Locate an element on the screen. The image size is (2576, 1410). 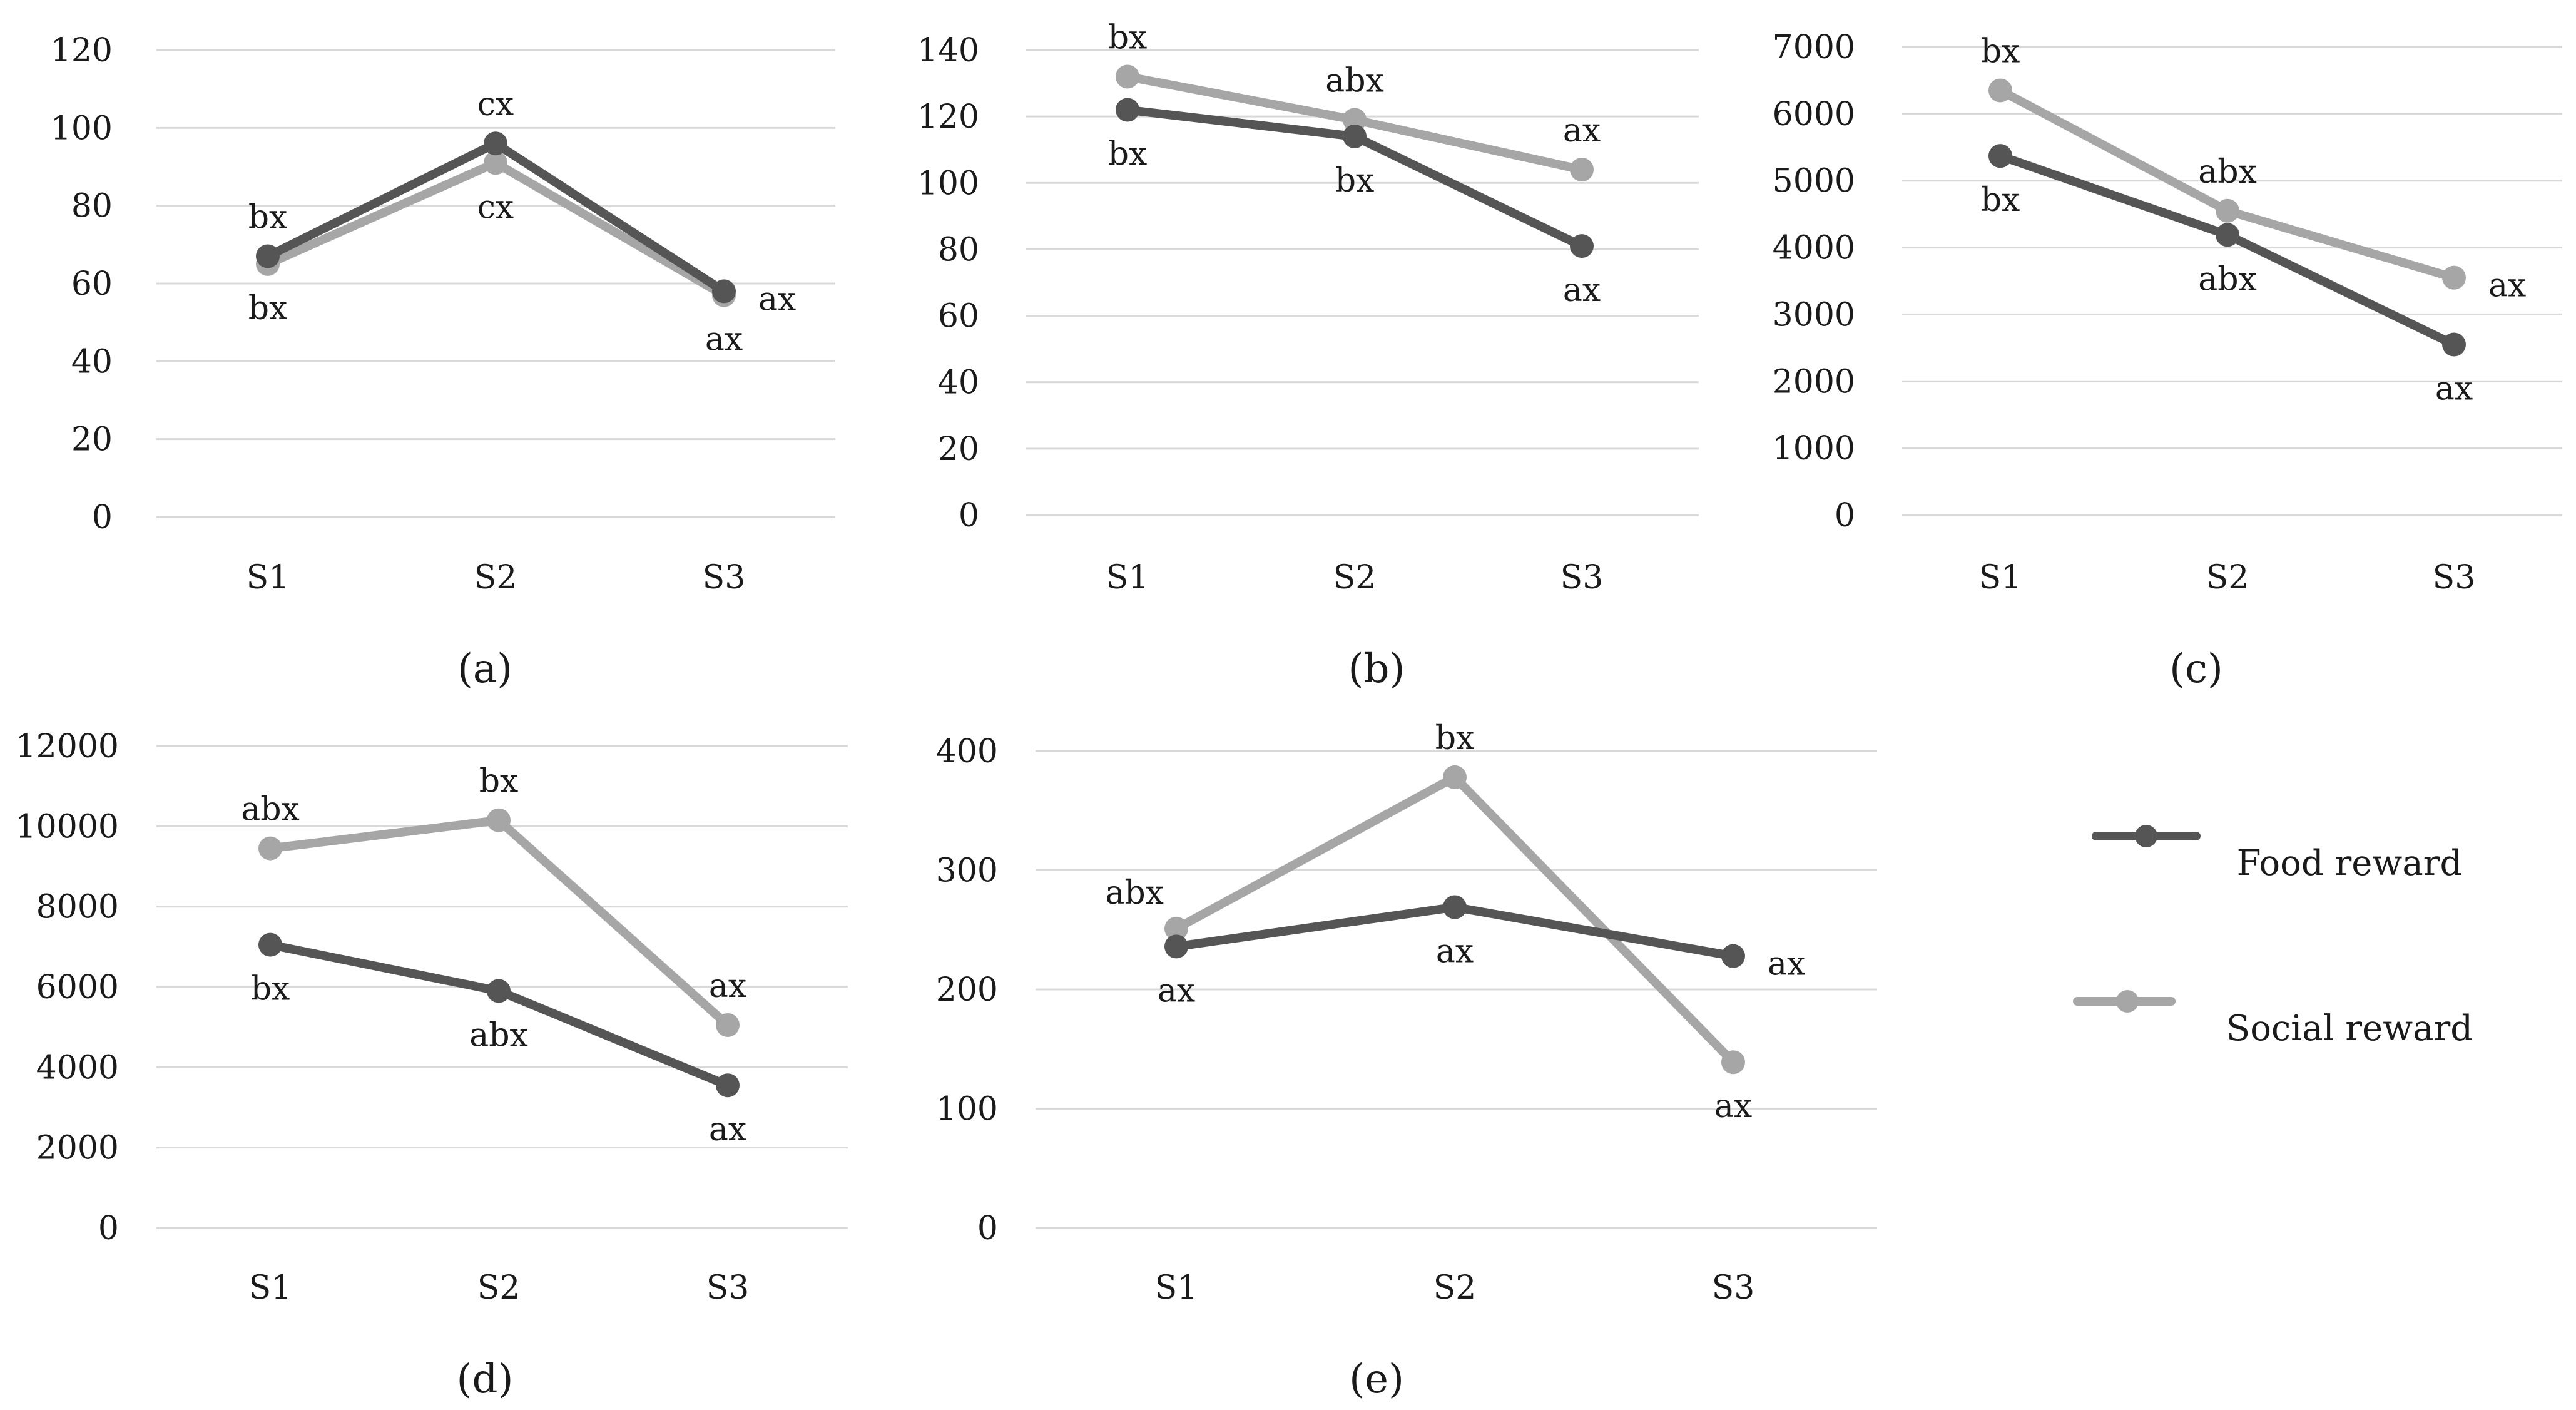
y-tick-label: 200 is located at coordinates (967, 990).